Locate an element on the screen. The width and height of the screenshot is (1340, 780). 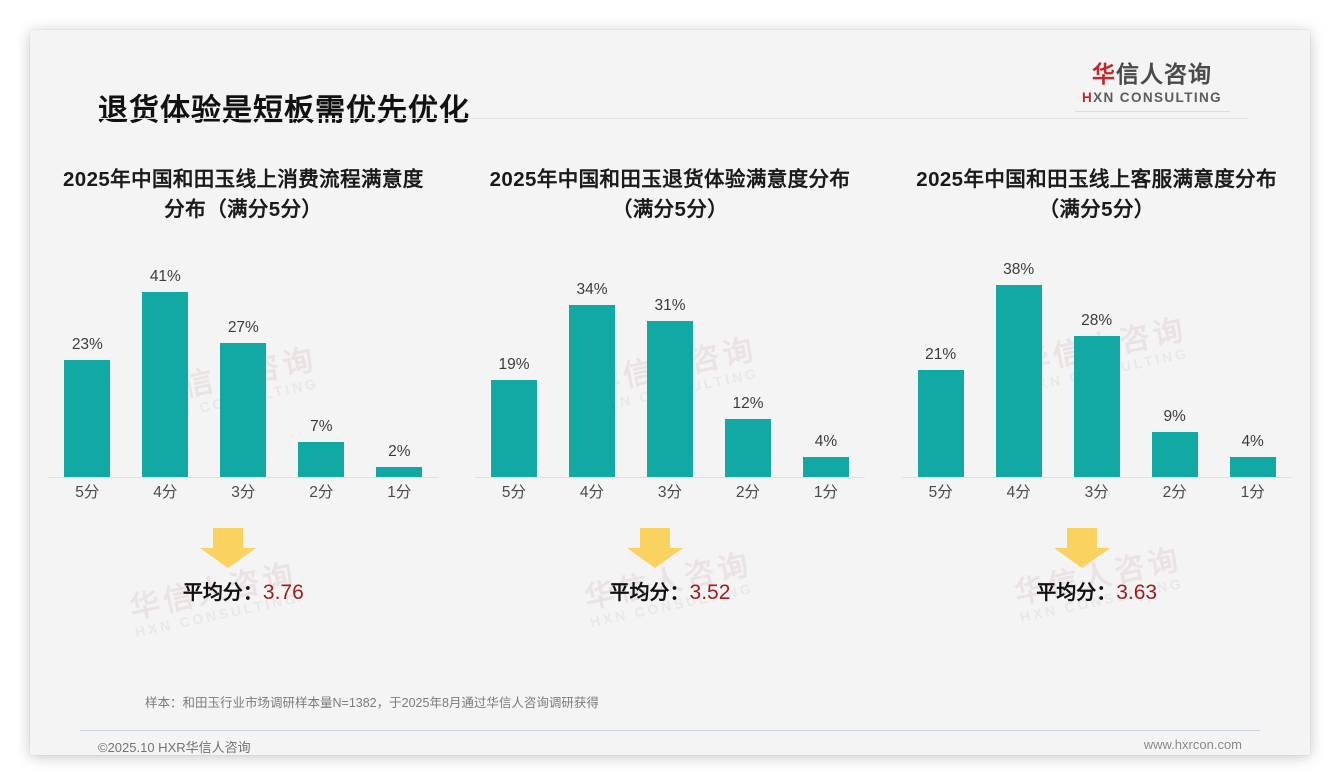
average-score-text: 平均分：3.76 is located at coordinates (243, 590).